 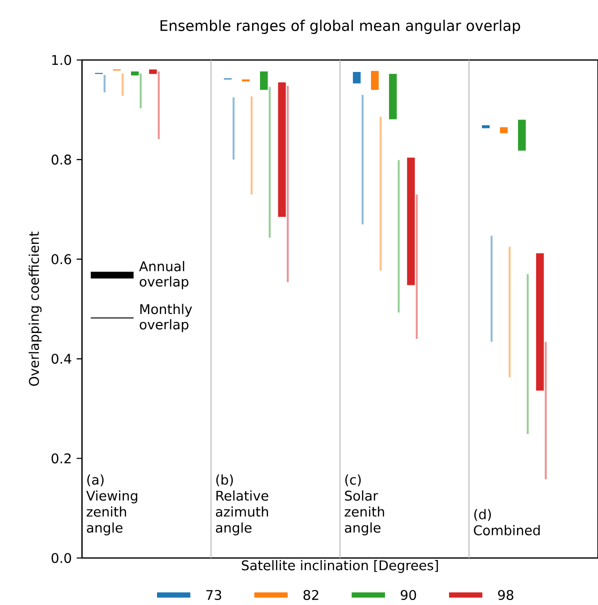 I want to click on y-axis-title: Overlapping coefficient, so click(x=35, y=309).